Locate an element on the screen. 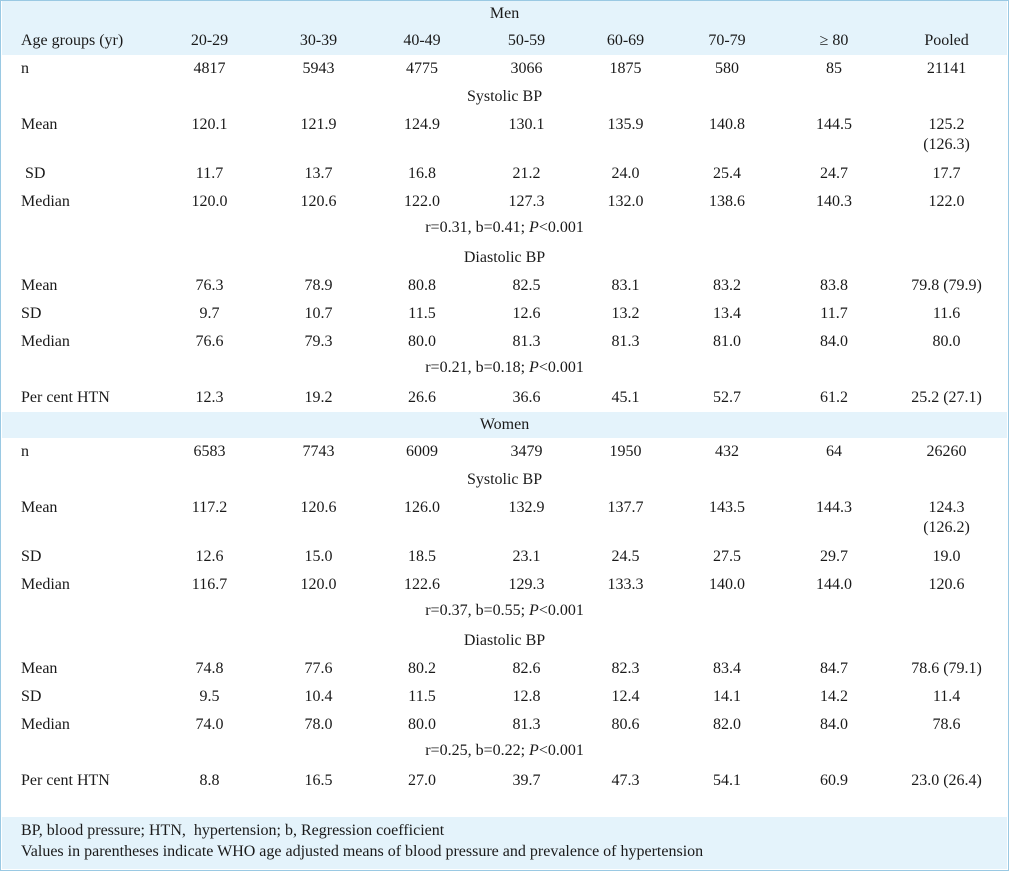  table-cell: 432 is located at coordinates (727, 451).